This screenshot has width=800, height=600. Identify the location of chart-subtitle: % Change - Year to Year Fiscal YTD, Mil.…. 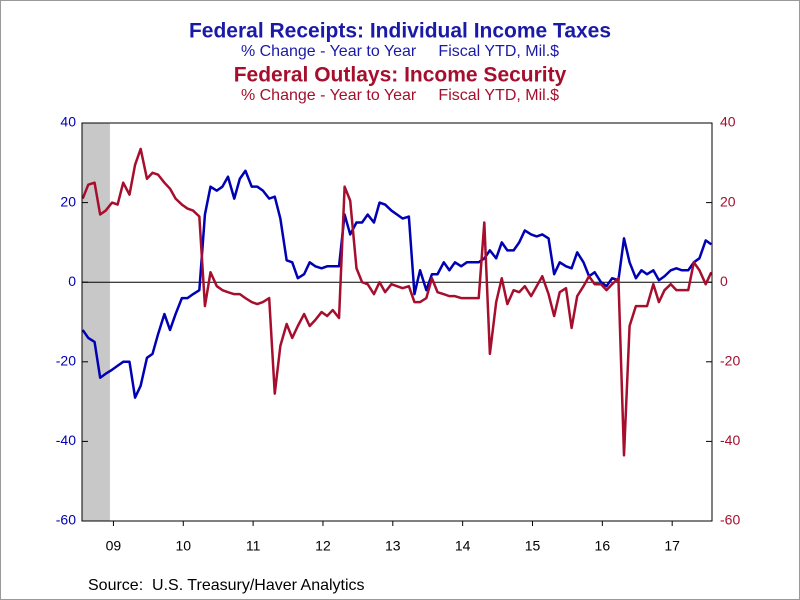
(400, 51).